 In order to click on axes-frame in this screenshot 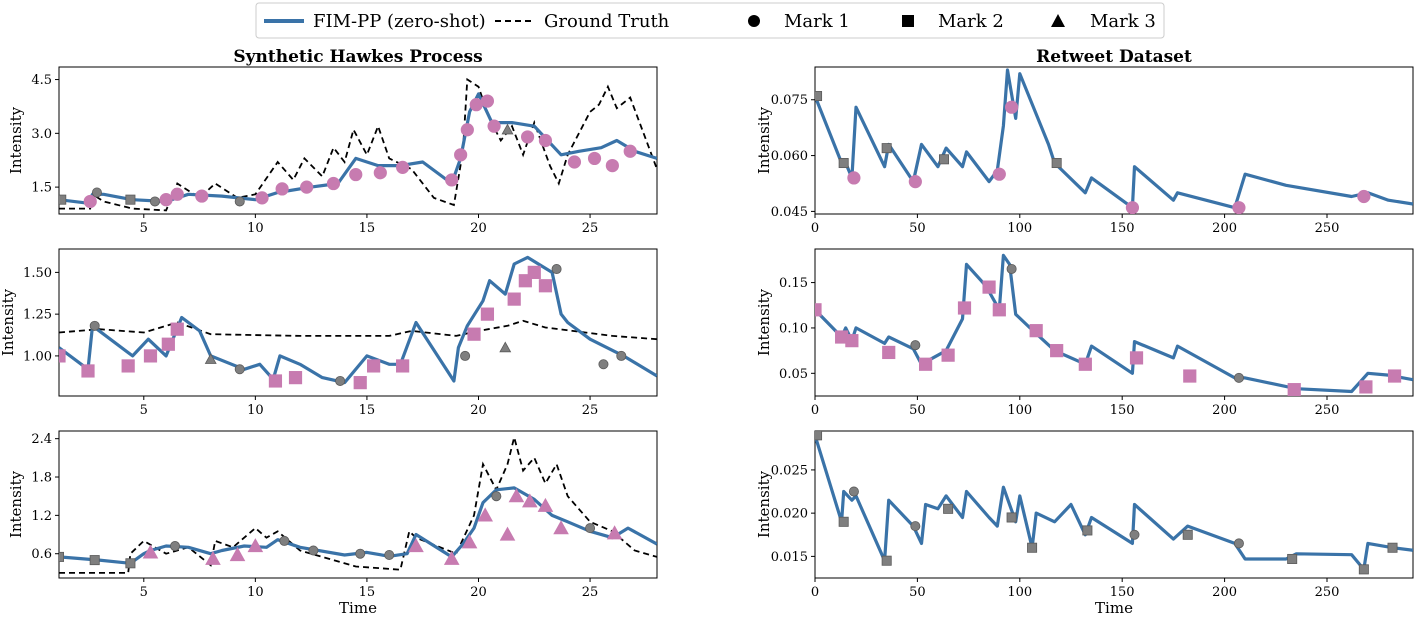, I will do `click(1114, 322)`.